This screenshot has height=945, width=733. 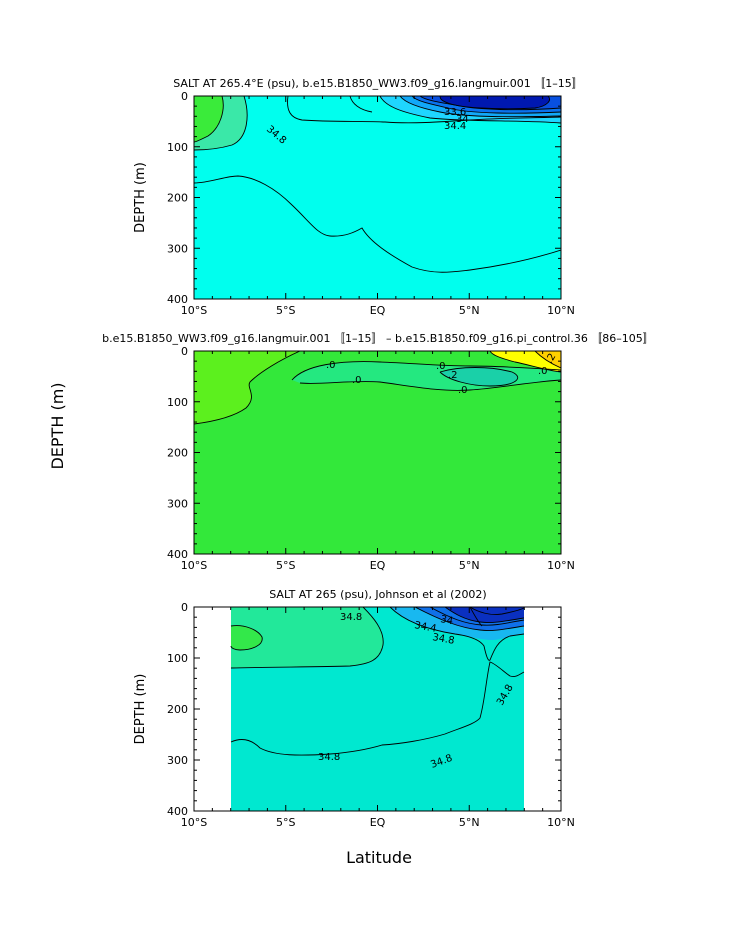 I want to click on p3-clabel: 34.4, so click(x=425, y=627).